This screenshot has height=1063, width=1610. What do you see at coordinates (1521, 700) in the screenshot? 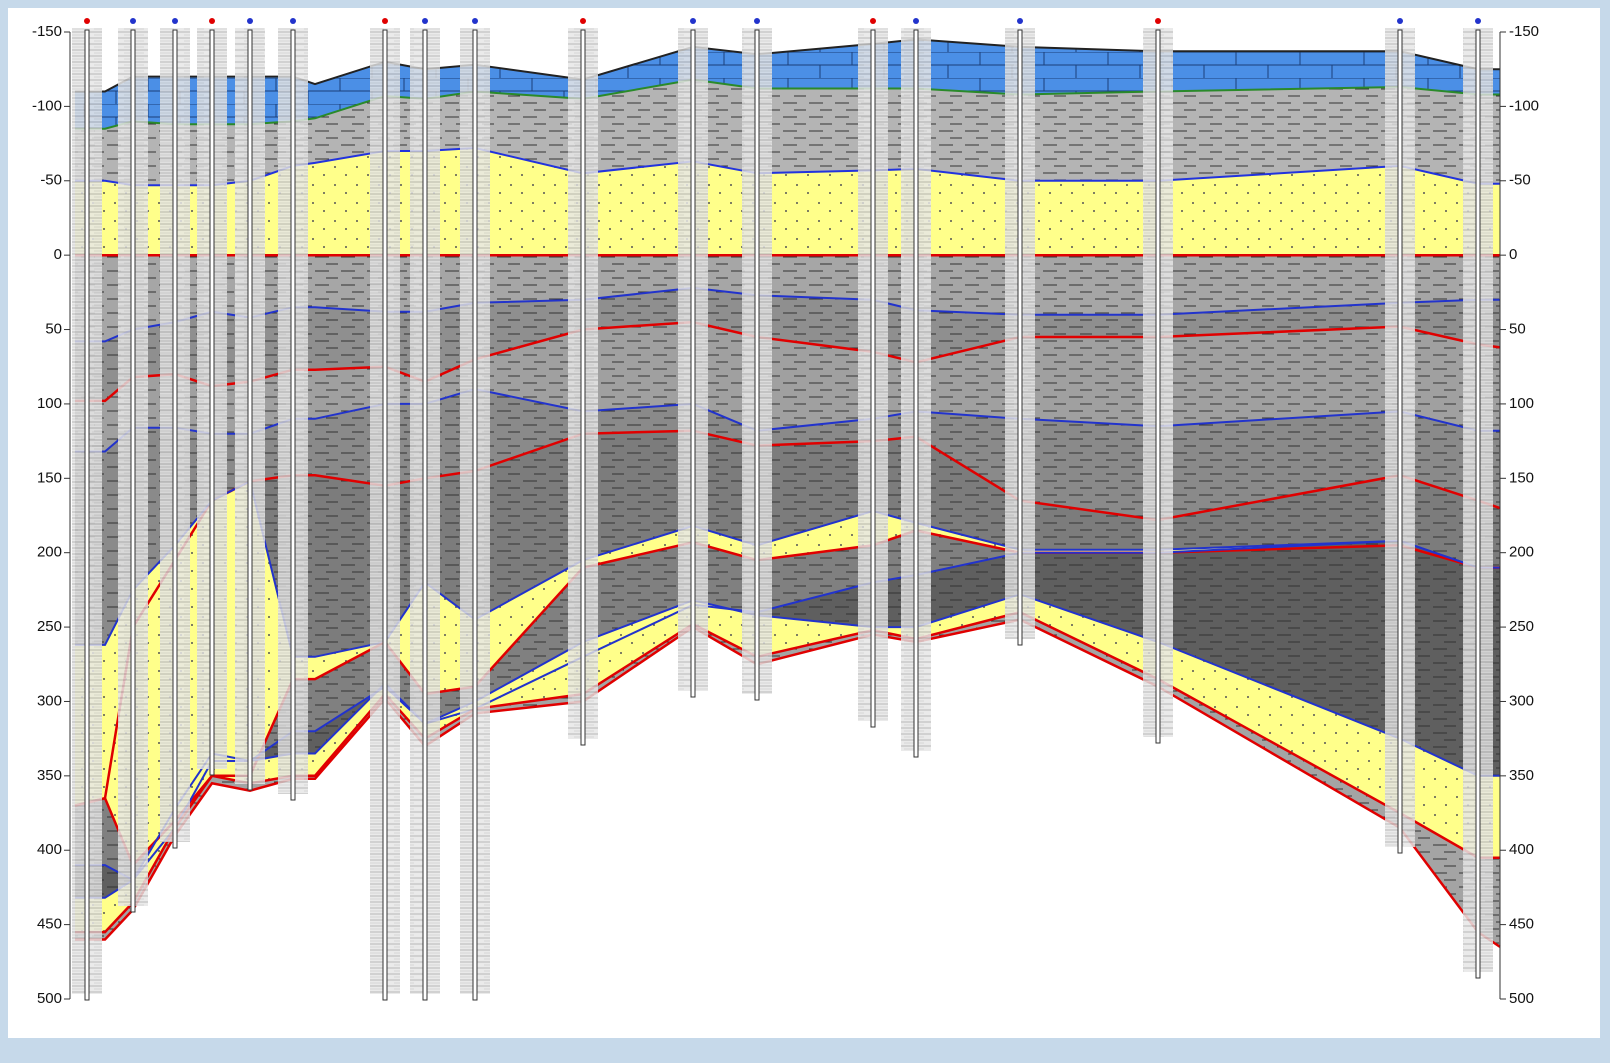
I see `right-tick-label: 300` at bounding box center [1521, 700].